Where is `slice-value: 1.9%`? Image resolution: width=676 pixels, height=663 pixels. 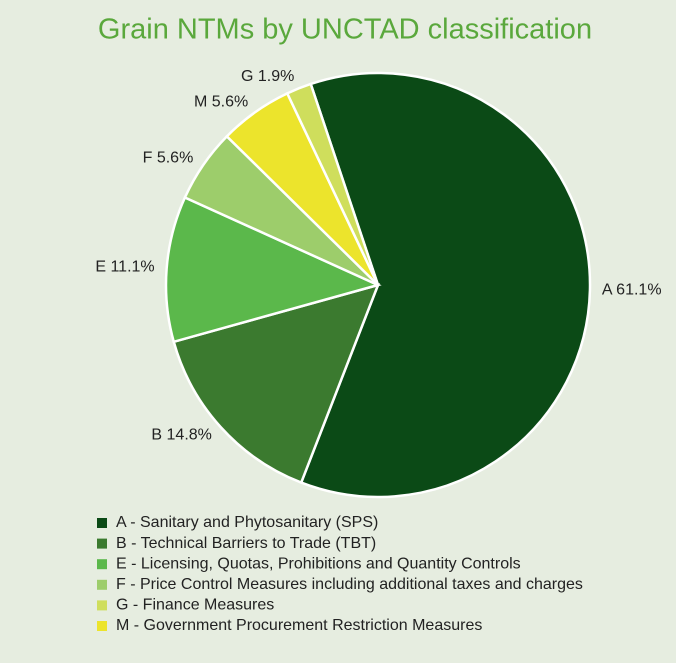 slice-value: 1.9% is located at coordinates (276, 76).